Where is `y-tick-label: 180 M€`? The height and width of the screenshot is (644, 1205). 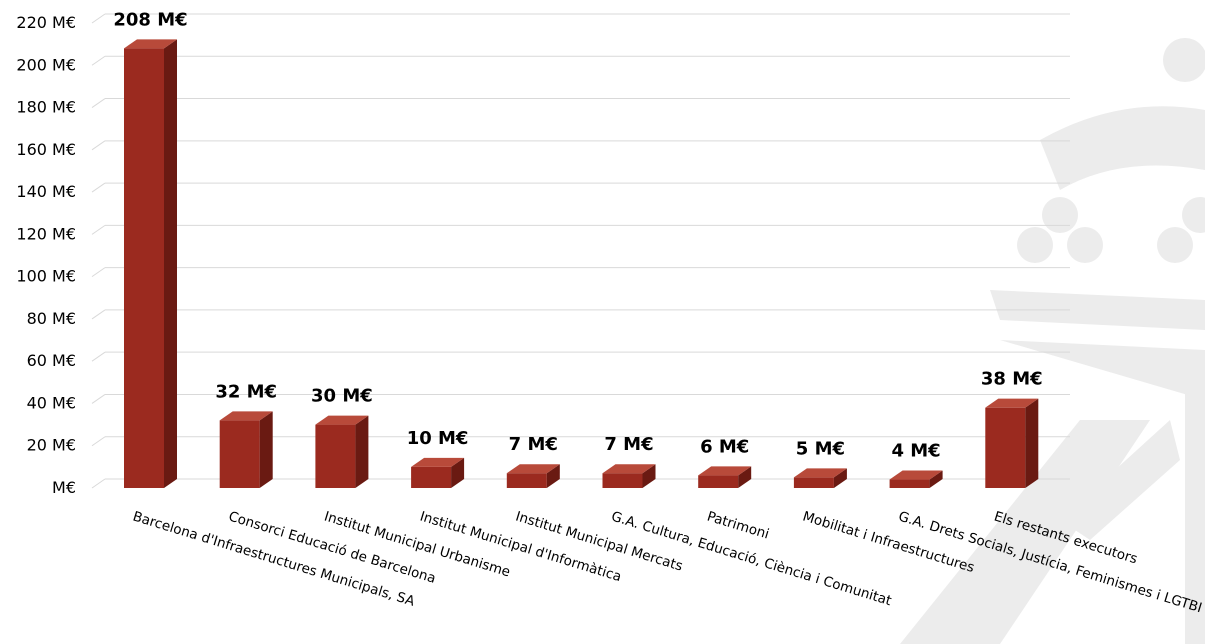
y-tick-label: 180 M€ is located at coordinates (46, 107).